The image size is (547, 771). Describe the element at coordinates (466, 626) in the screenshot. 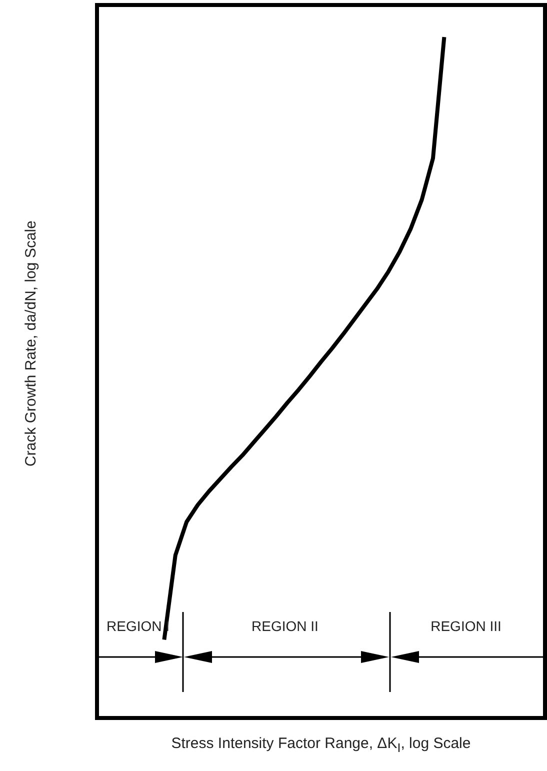

I see `annotation: REGION III` at that location.